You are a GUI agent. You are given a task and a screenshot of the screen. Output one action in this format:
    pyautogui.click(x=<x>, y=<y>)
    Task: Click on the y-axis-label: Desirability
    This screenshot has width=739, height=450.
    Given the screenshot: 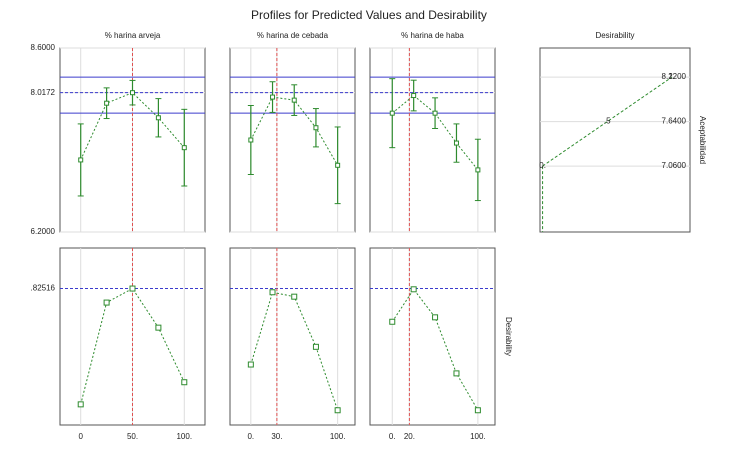 What is the action you would take?
    pyautogui.click(x=508, y=336)
    